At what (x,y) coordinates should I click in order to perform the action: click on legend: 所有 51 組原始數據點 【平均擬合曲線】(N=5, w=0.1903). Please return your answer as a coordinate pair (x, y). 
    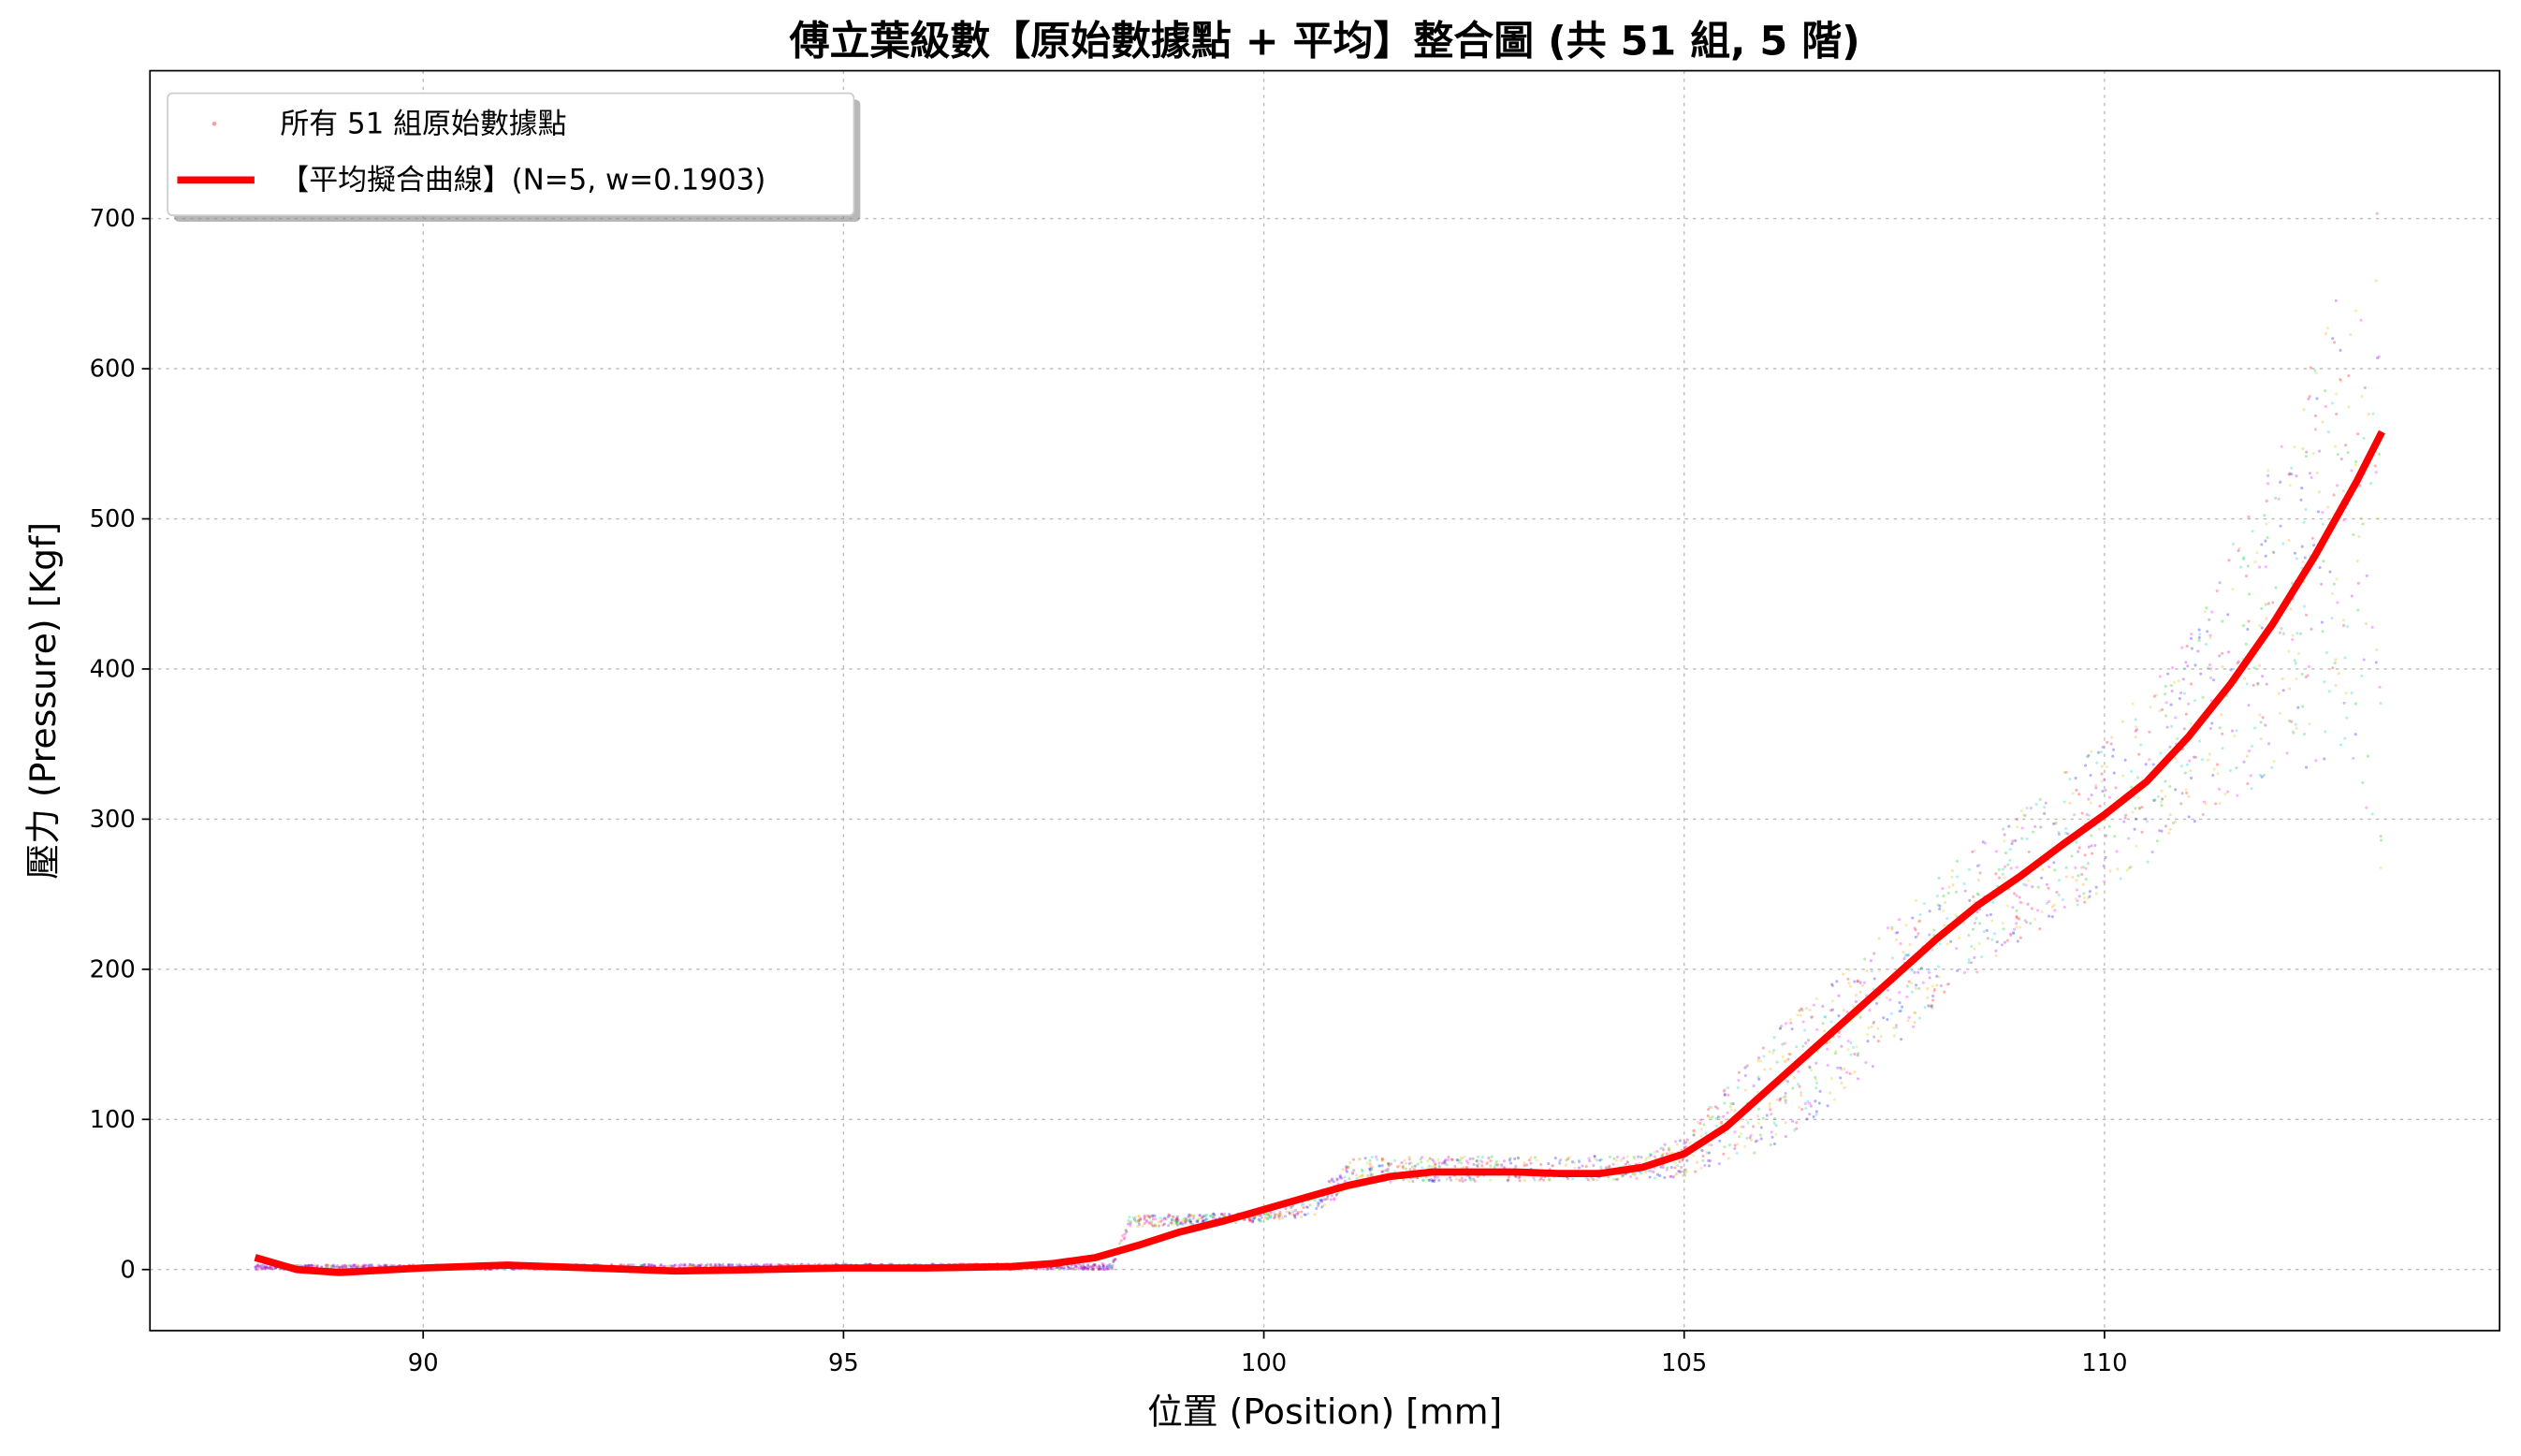
    Looking at the image, I should click on (514, 157).